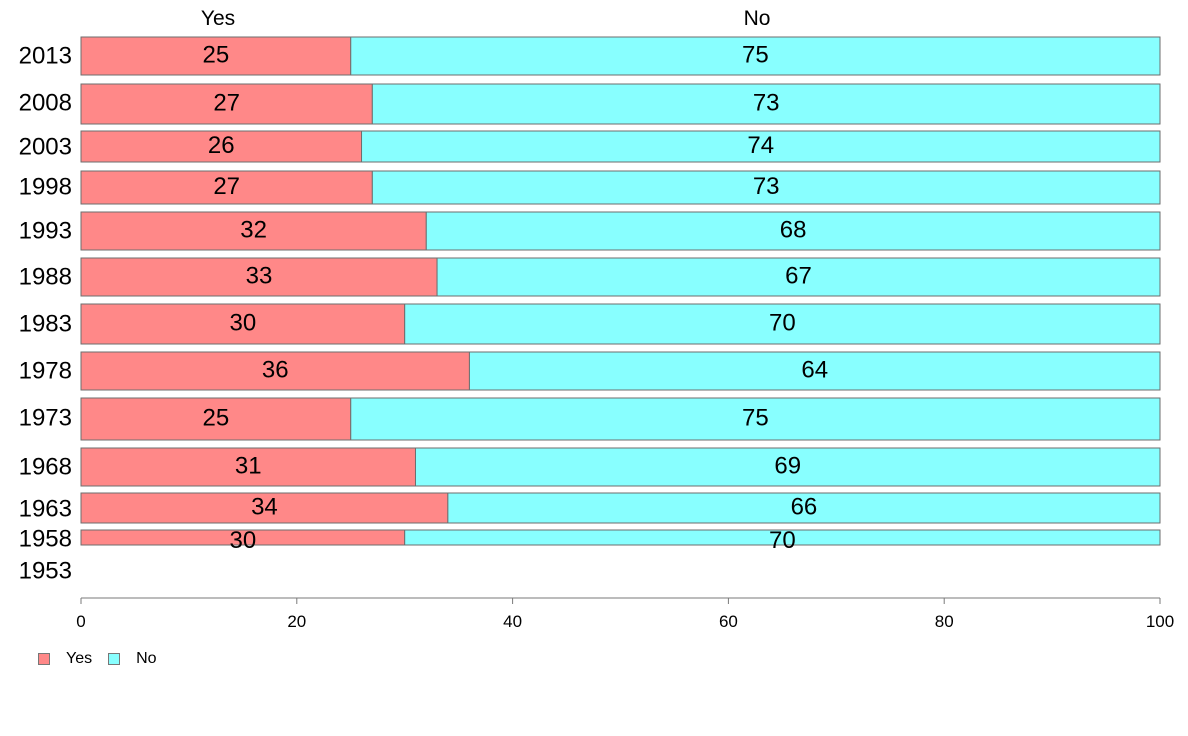 Image resolution: width=1188 pixels, height=736 pixels. I want to click on bar-yes-1973, so click(216, 419).